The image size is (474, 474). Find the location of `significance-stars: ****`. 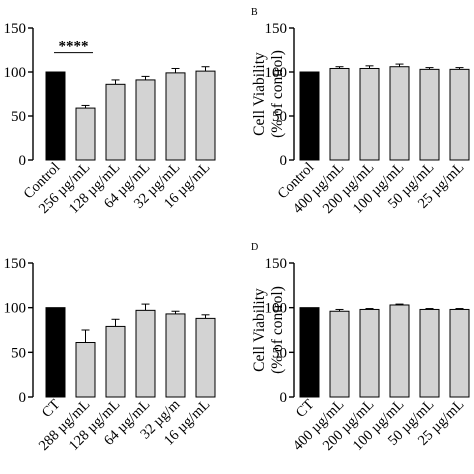

significance-stars: **** is located at coordinates (74, 47).